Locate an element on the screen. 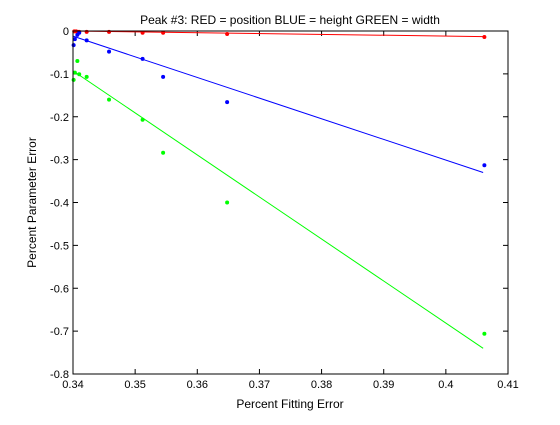 The width and height of the screenshot is (560, 425). x-tick-label: 0.36 is located at coordinates (197, 385).